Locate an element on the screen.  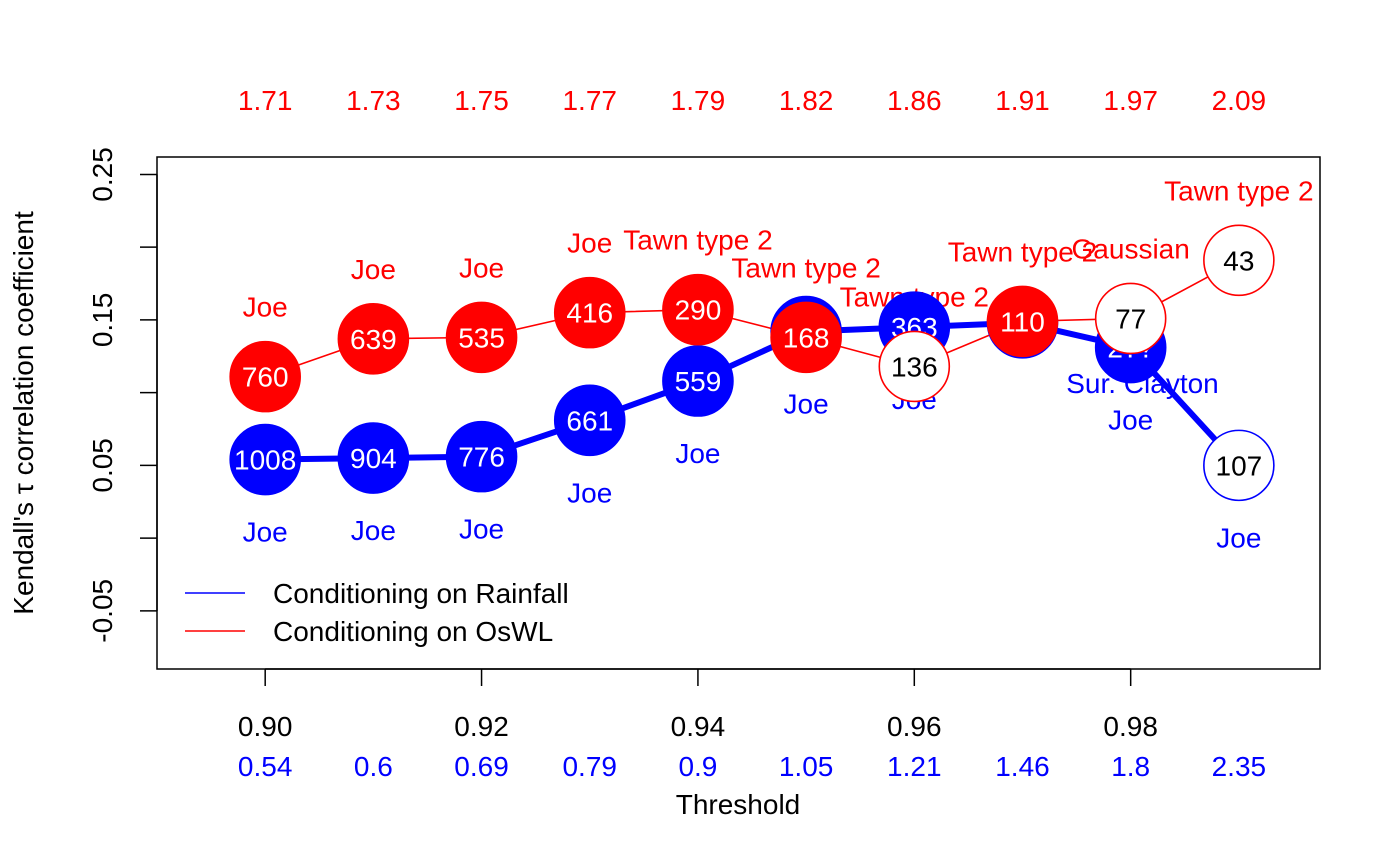
sample-size-label: 43 is located at coordinates (1238, 260).